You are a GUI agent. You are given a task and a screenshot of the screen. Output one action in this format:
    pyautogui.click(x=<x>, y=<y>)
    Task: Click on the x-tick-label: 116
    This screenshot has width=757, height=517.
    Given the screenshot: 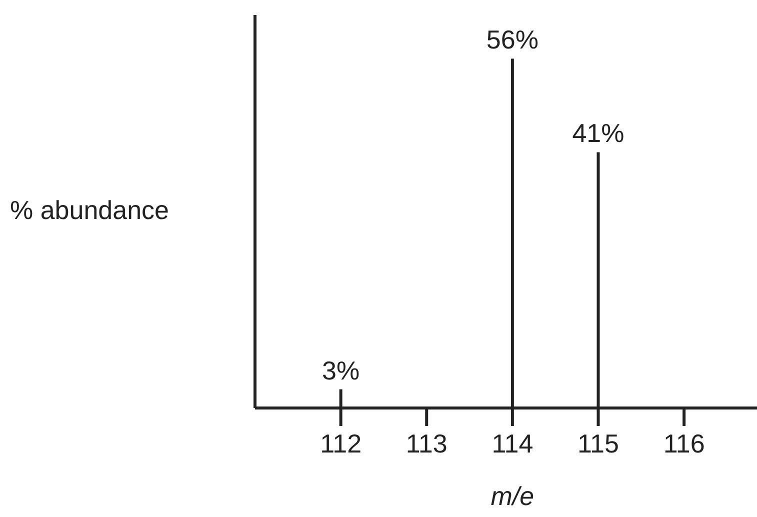 What is the action you would take?
    pyautogui.click(x=684, y=443)
    